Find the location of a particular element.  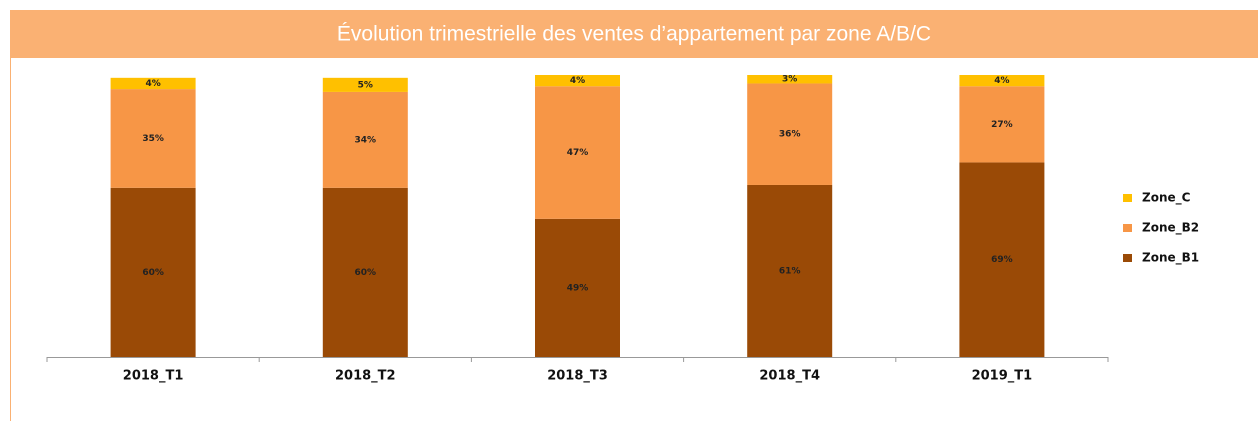

data-label: 5% is located at coordinates (365, 85).